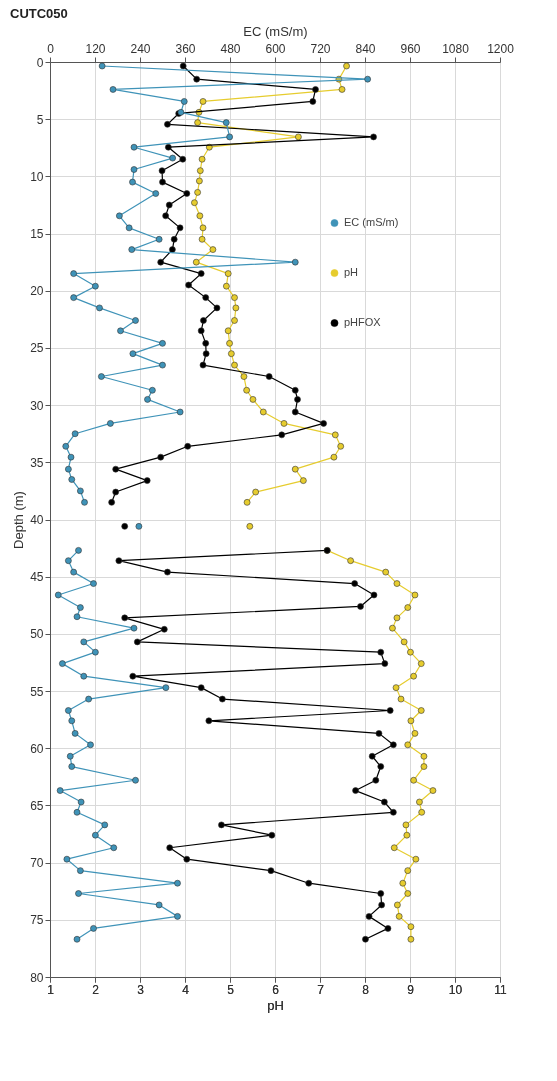 This screenshot has width=557, height=1081. What do you see at coordinates (37, 405) in the screenshot?
I see `y-tick-label: 30` at bounding box center [37, 405].